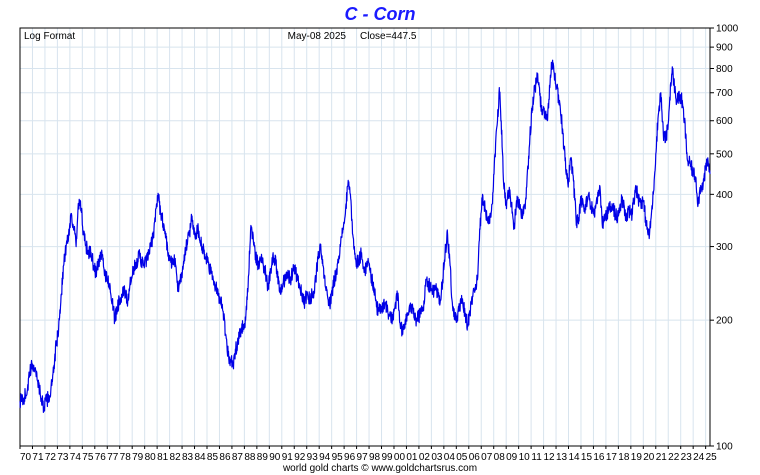 Image resolution: width=760 pixels, height=475 pixels. I want to click on y-tick-label: 400, so click(724, 195).